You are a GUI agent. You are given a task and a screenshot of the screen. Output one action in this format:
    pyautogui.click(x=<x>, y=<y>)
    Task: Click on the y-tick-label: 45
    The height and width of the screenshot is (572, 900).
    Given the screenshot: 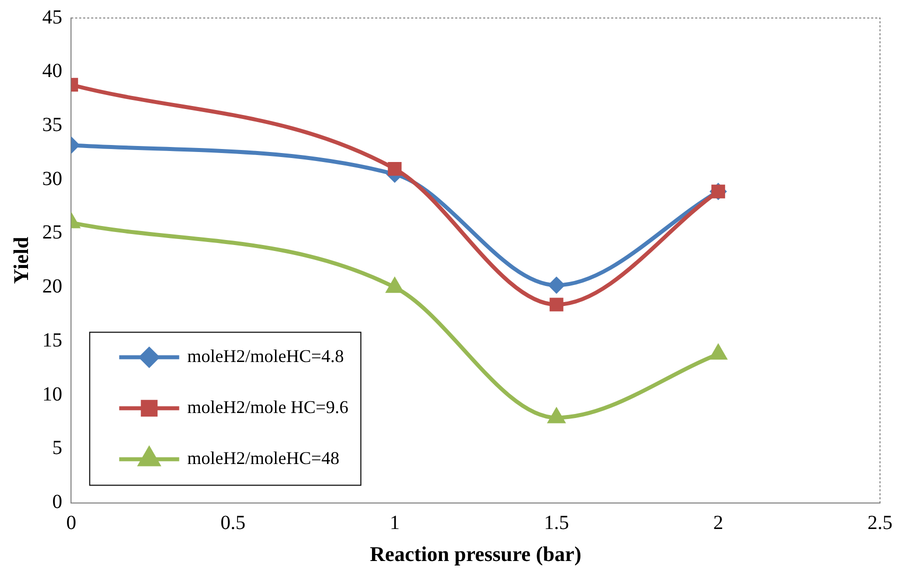 What is the action you would take?
    pyautogui.click(x=52, y=17)
    